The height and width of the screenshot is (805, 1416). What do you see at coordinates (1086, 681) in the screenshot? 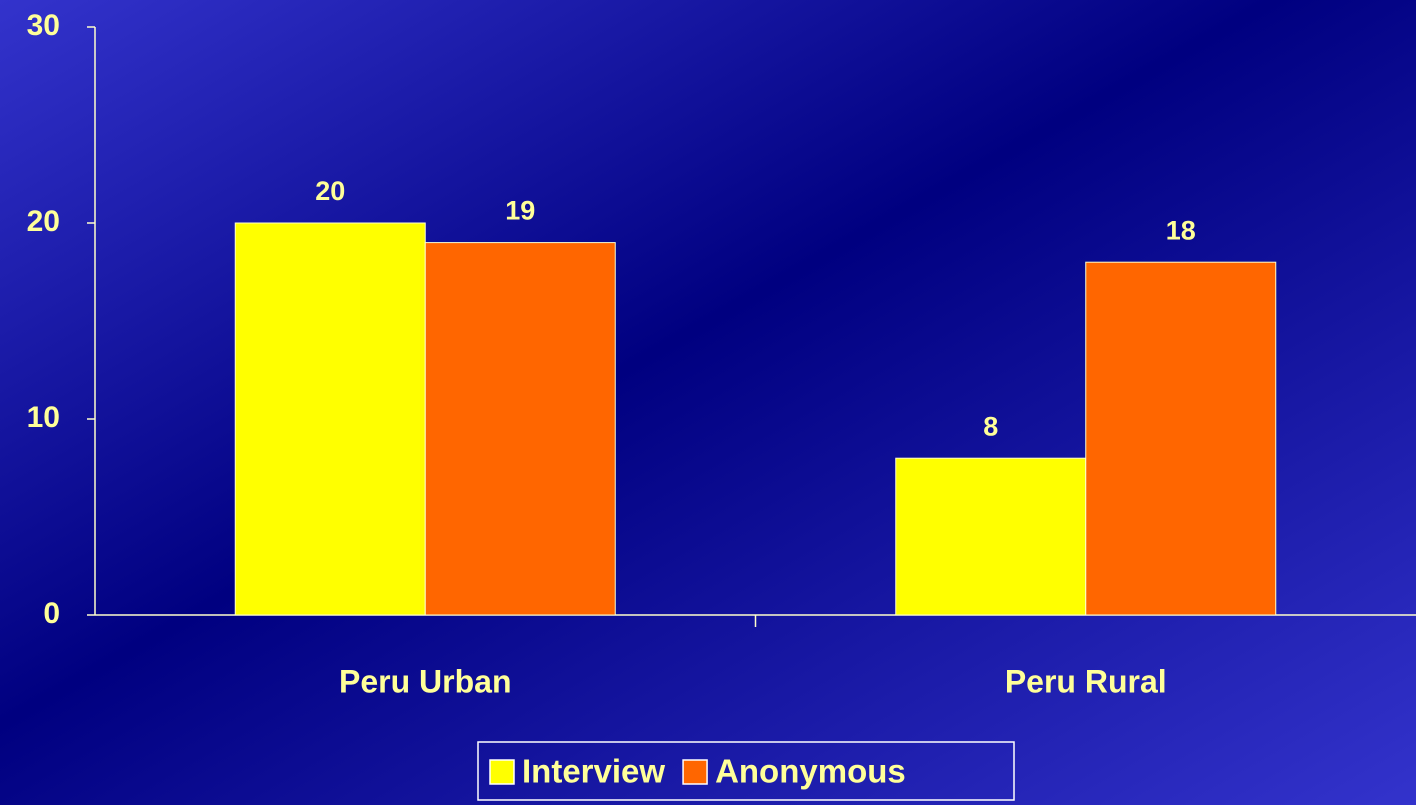
I see `x-tick-label: Peru Rural` at bounding box center [1086, 681].